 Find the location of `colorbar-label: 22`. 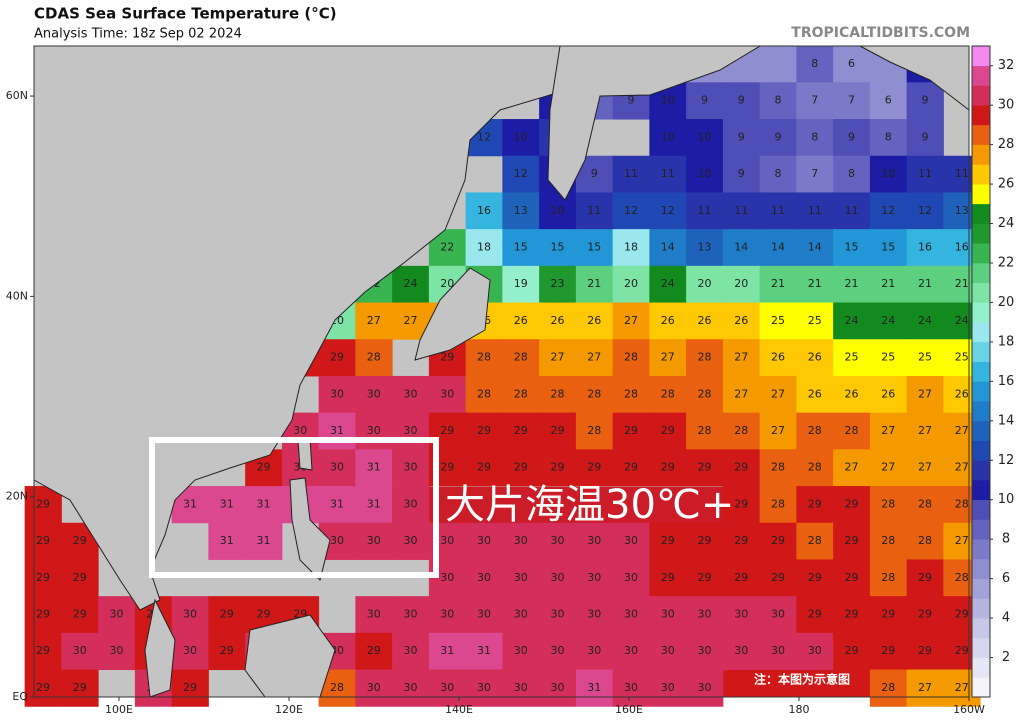

colorbar-label: 22 is located at coordinates (1006, 263).